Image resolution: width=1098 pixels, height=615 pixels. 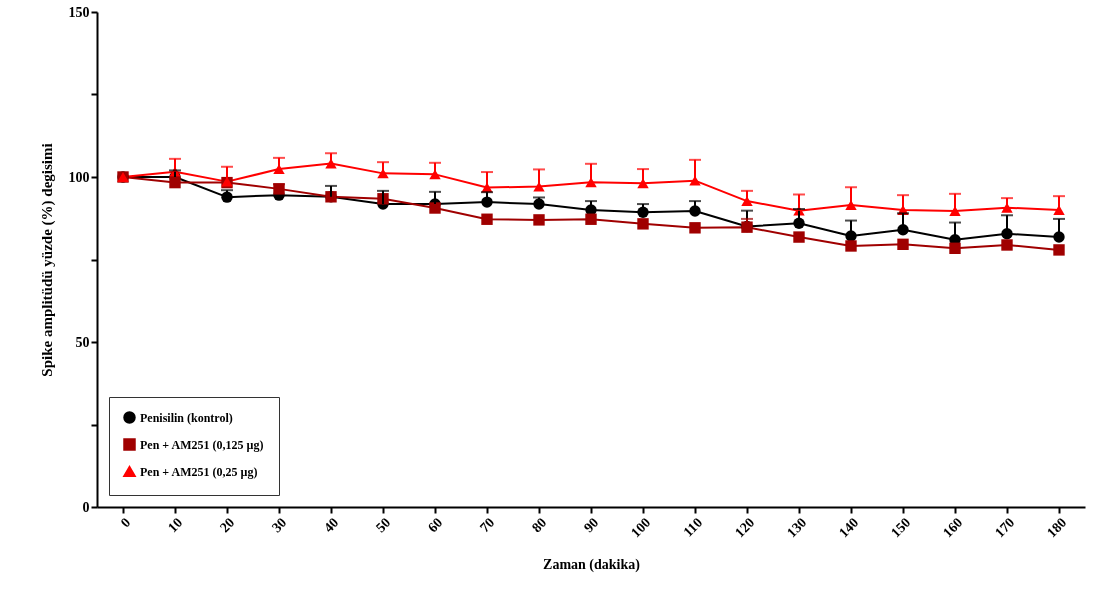 I want to click on x-tick-label: 120, so click(x=744, y=527).